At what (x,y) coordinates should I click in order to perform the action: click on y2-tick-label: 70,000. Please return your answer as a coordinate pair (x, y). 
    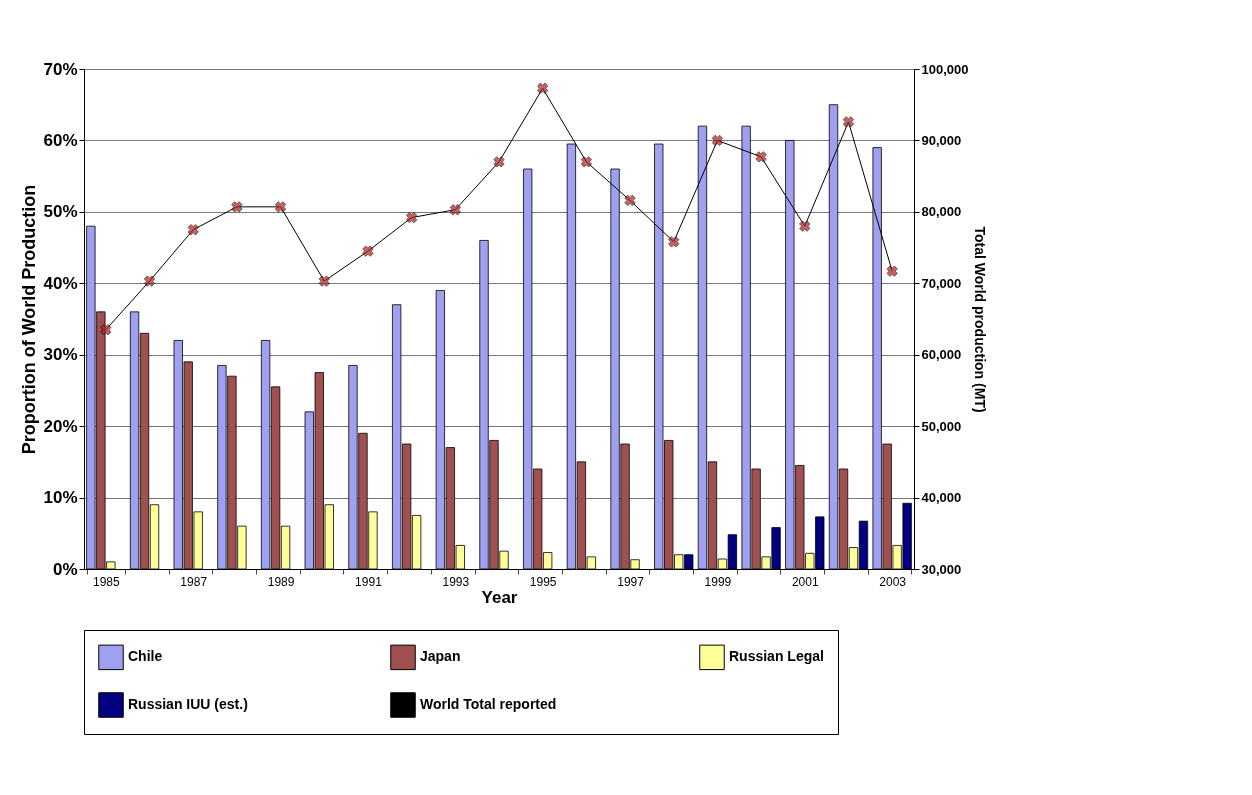
    Looking at the image, I should click on (941, 283).